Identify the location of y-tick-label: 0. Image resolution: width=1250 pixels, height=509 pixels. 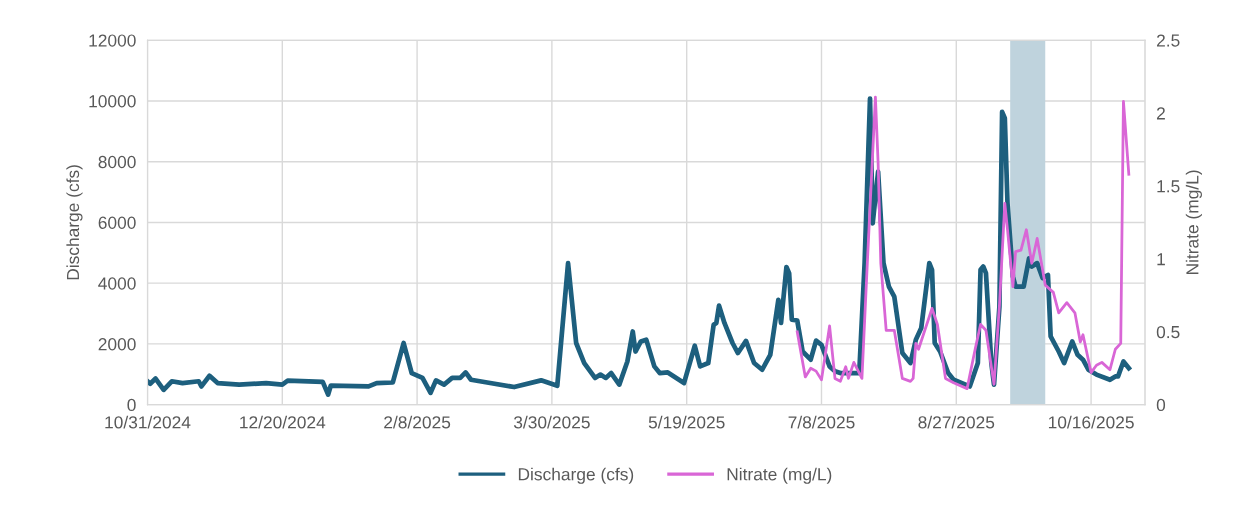
(131, 405).